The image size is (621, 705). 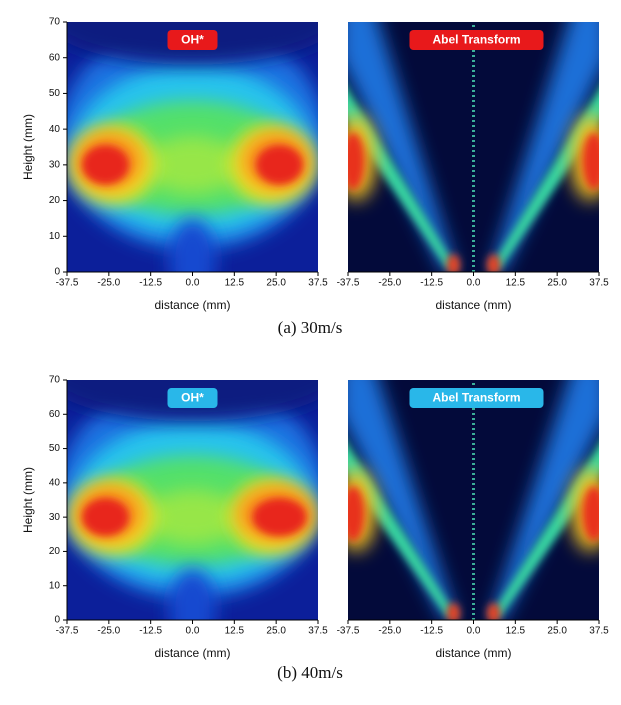 I want to click on caption: (a) 30m/s, so click(x=310, y=327).